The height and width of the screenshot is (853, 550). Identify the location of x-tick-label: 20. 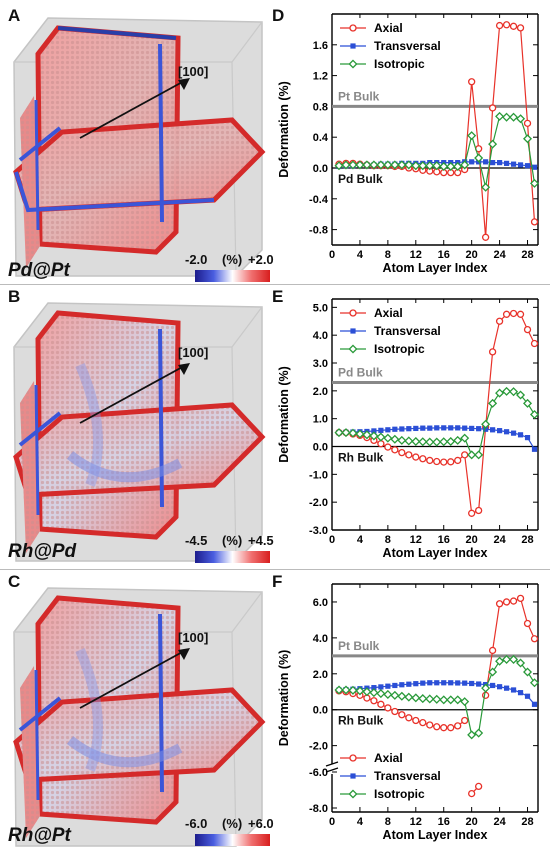
(472, 255).